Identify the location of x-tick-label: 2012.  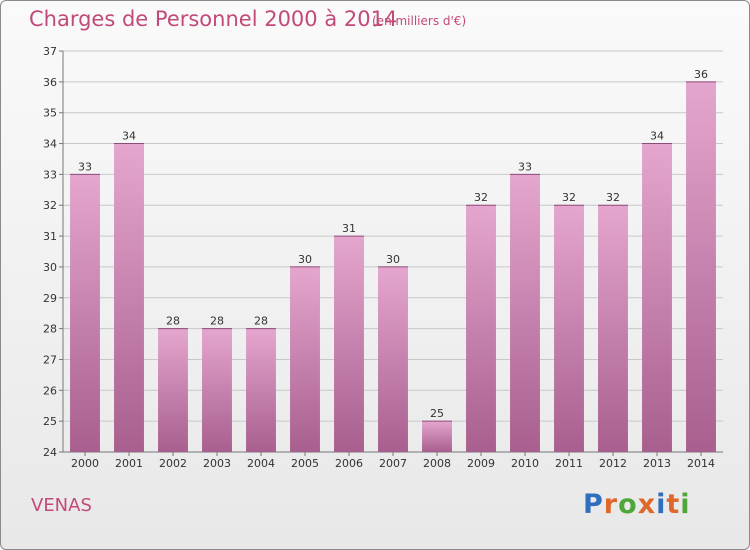
(613, 463).